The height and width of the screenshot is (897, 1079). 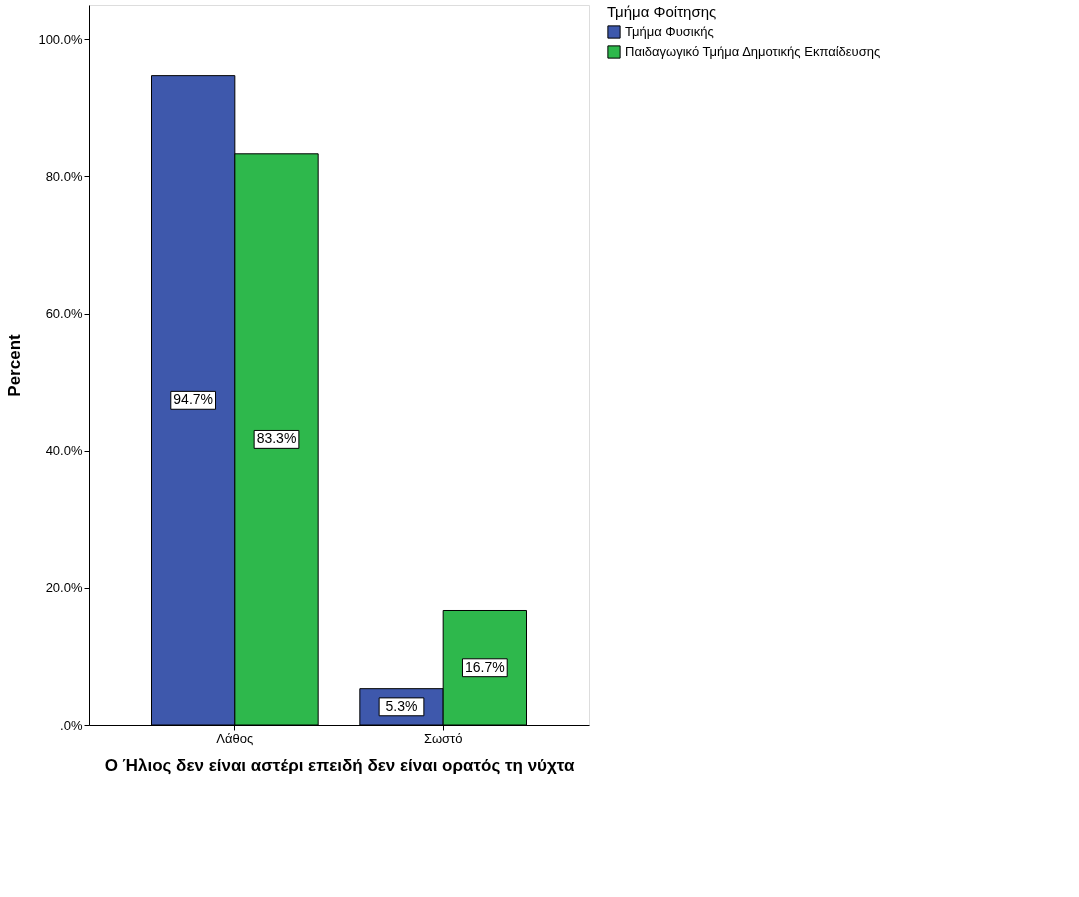 What do you see at coordinates (235, 738) in the screenshot?
I see `x-tick-label: Λάθος` at bounding box center [235, 738].